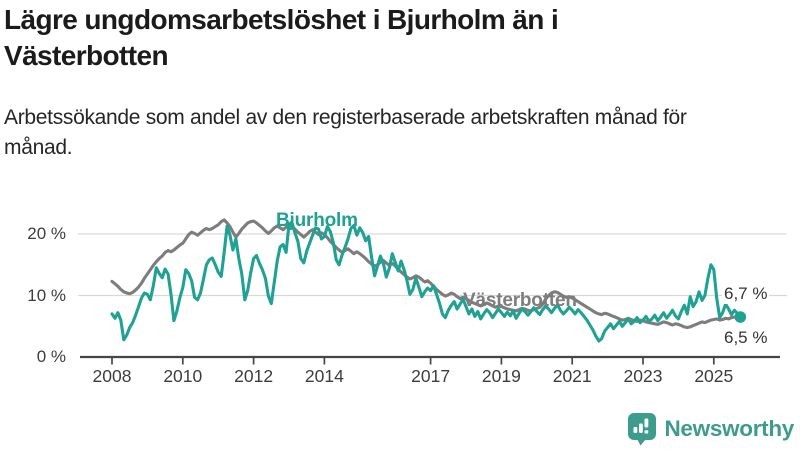 The image size is (800, 450). What do you see at coordinates (501, 376) in the screenshot?
I see `x-axis-tick-label: 2019` at bounding box center [501, 376].